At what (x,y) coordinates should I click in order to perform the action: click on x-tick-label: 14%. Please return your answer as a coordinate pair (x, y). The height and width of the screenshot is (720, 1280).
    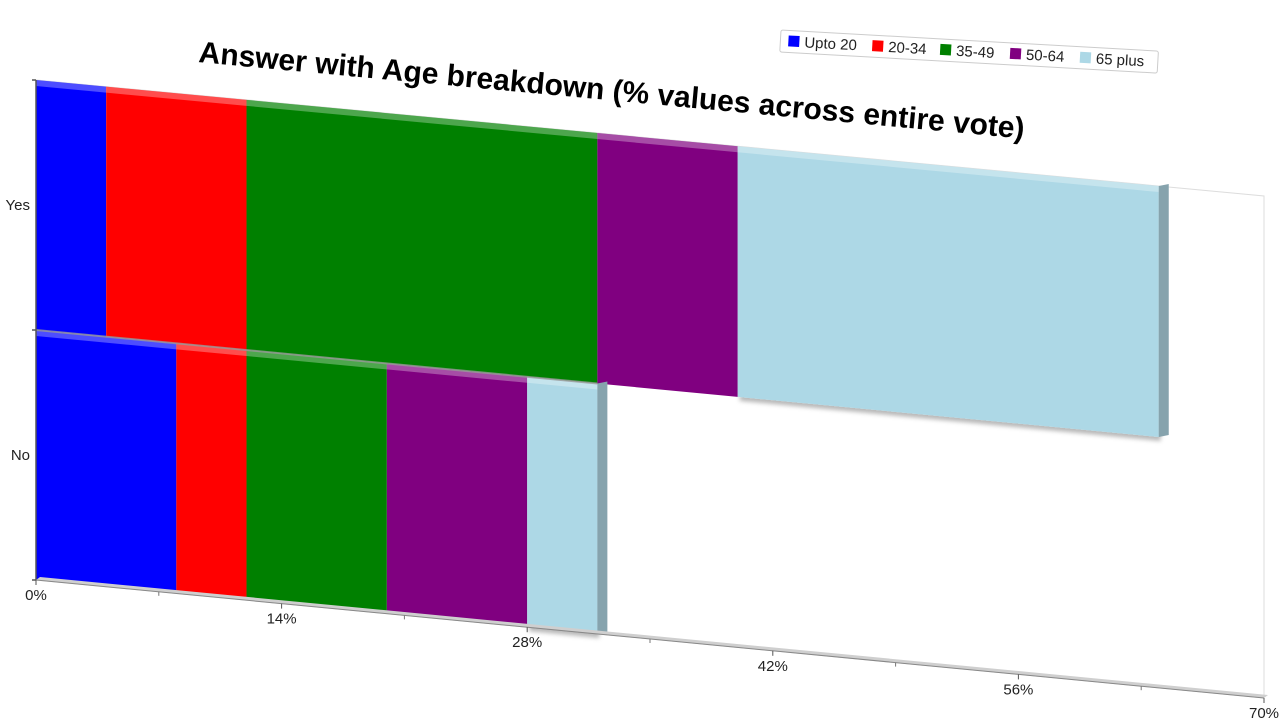
    Looking at the image, I should click on (282, 619).